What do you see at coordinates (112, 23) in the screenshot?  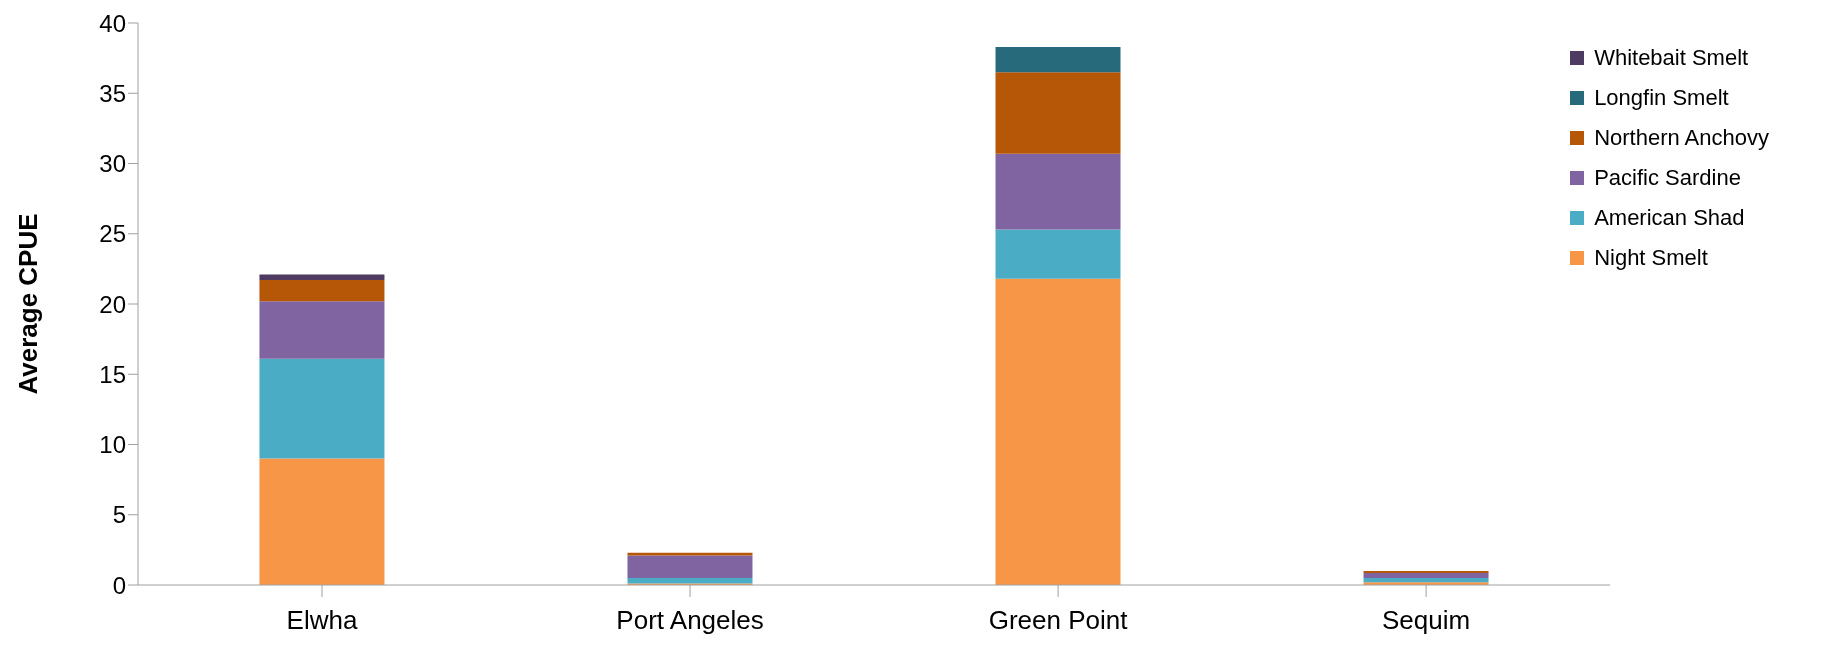 I see `y-tick-label: 40` at bounding box center [112, 23].